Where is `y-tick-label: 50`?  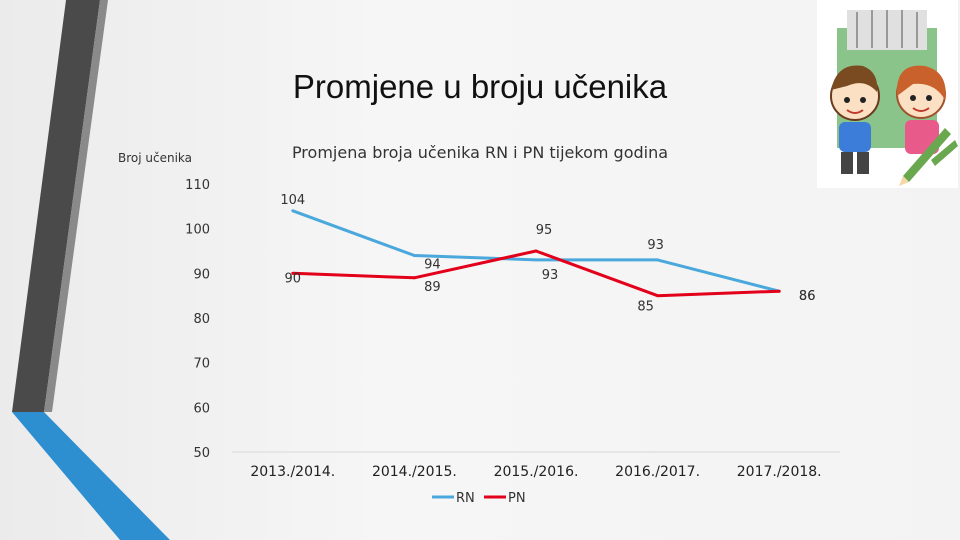
y-tick-label: 50 is located at coordinates (201, 453).